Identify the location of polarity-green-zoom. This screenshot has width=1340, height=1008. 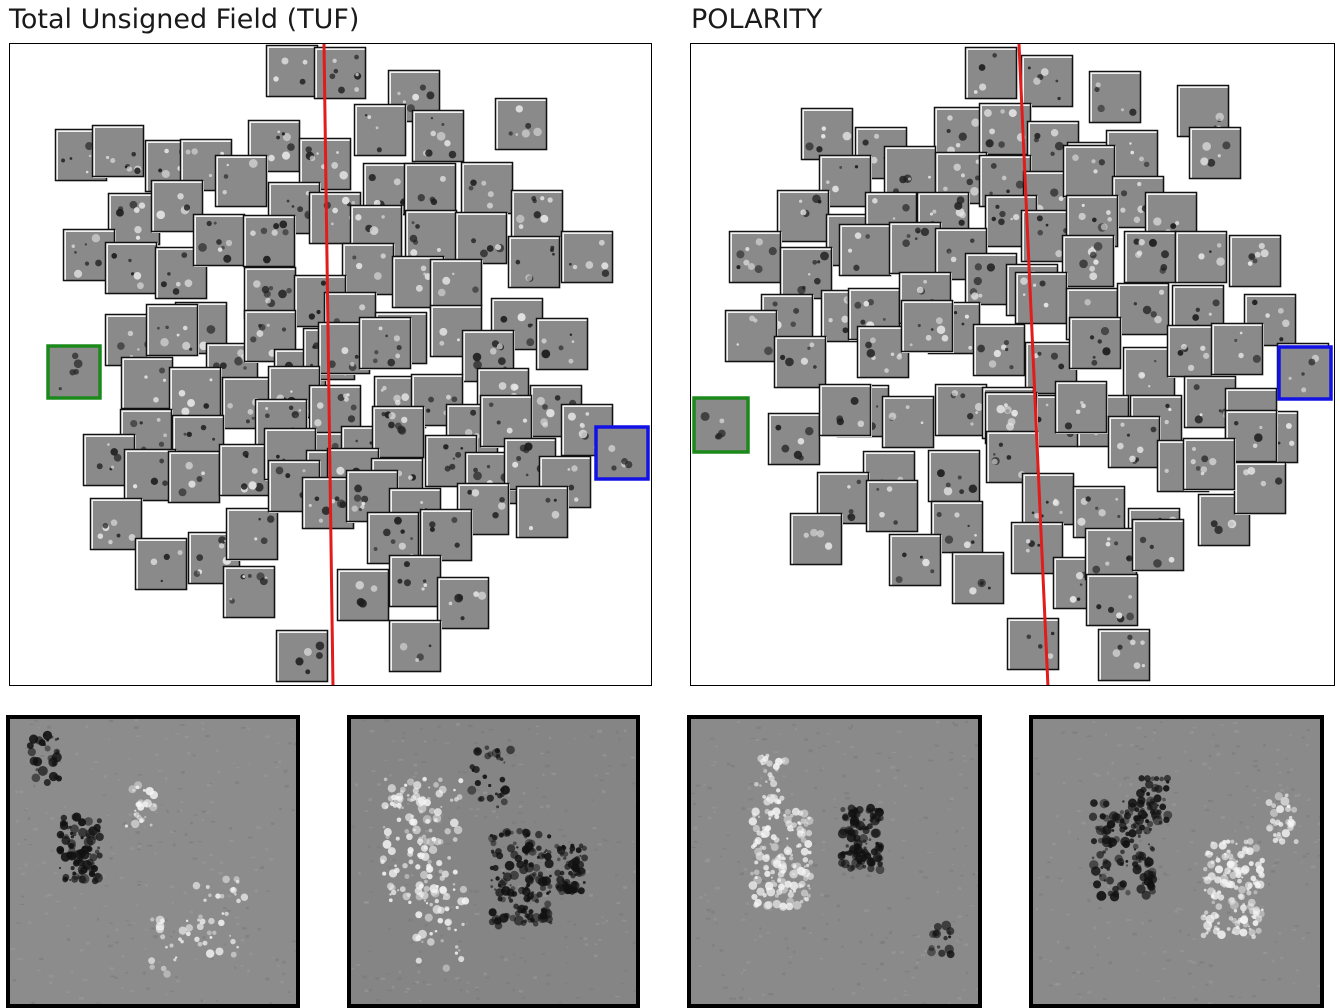
(834, 861).